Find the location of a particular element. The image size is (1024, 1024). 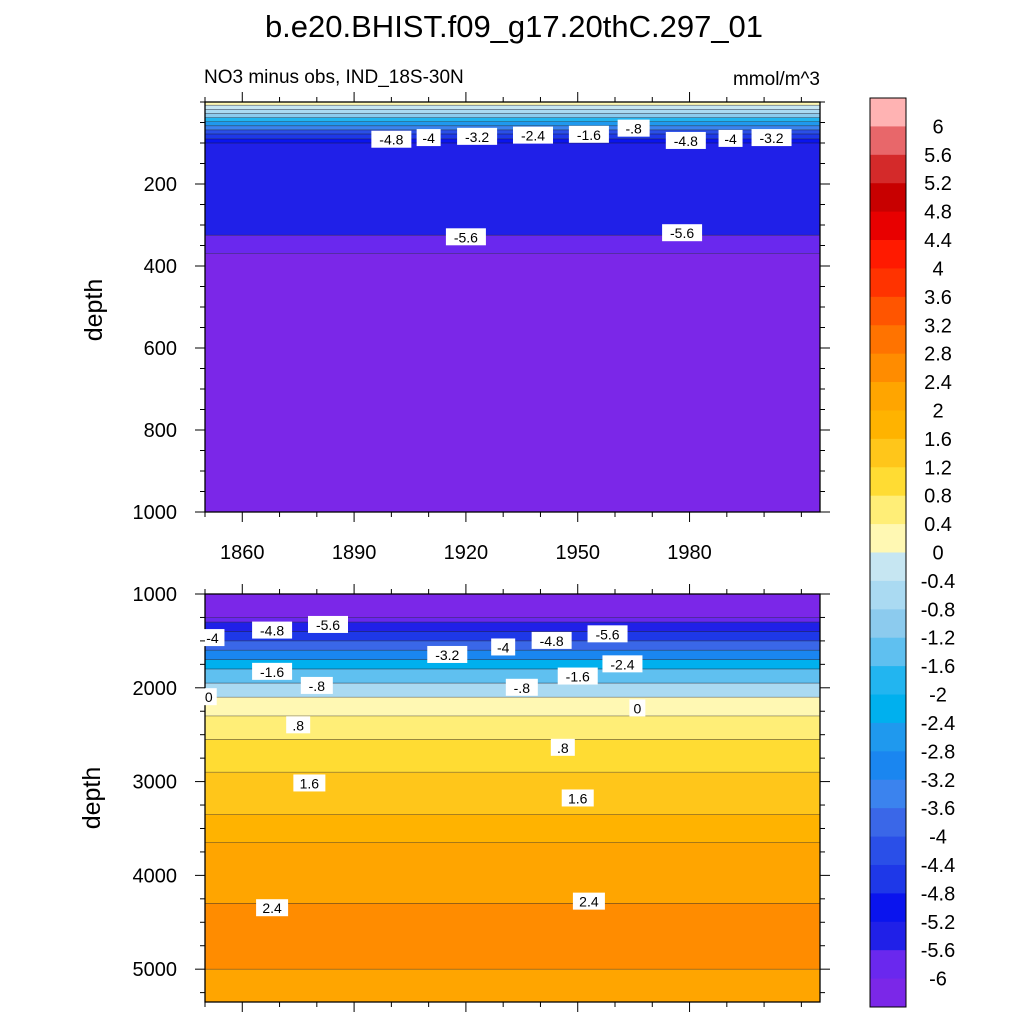

upper-contour-label: -4 is located at coordinates (428, 138).